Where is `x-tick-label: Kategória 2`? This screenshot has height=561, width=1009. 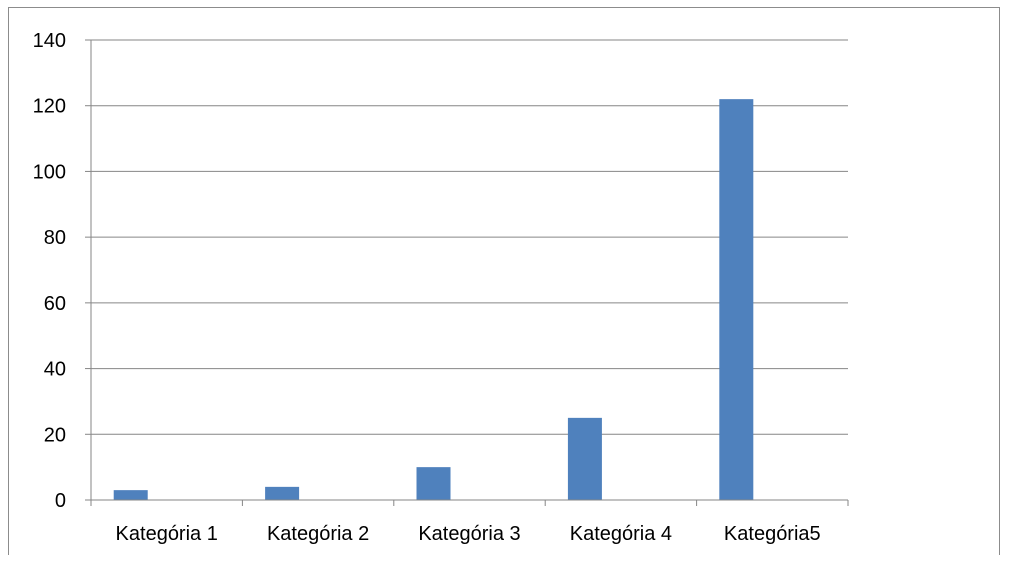
x-tick-label: Kategória 2 is located at coordinates (318, 534).